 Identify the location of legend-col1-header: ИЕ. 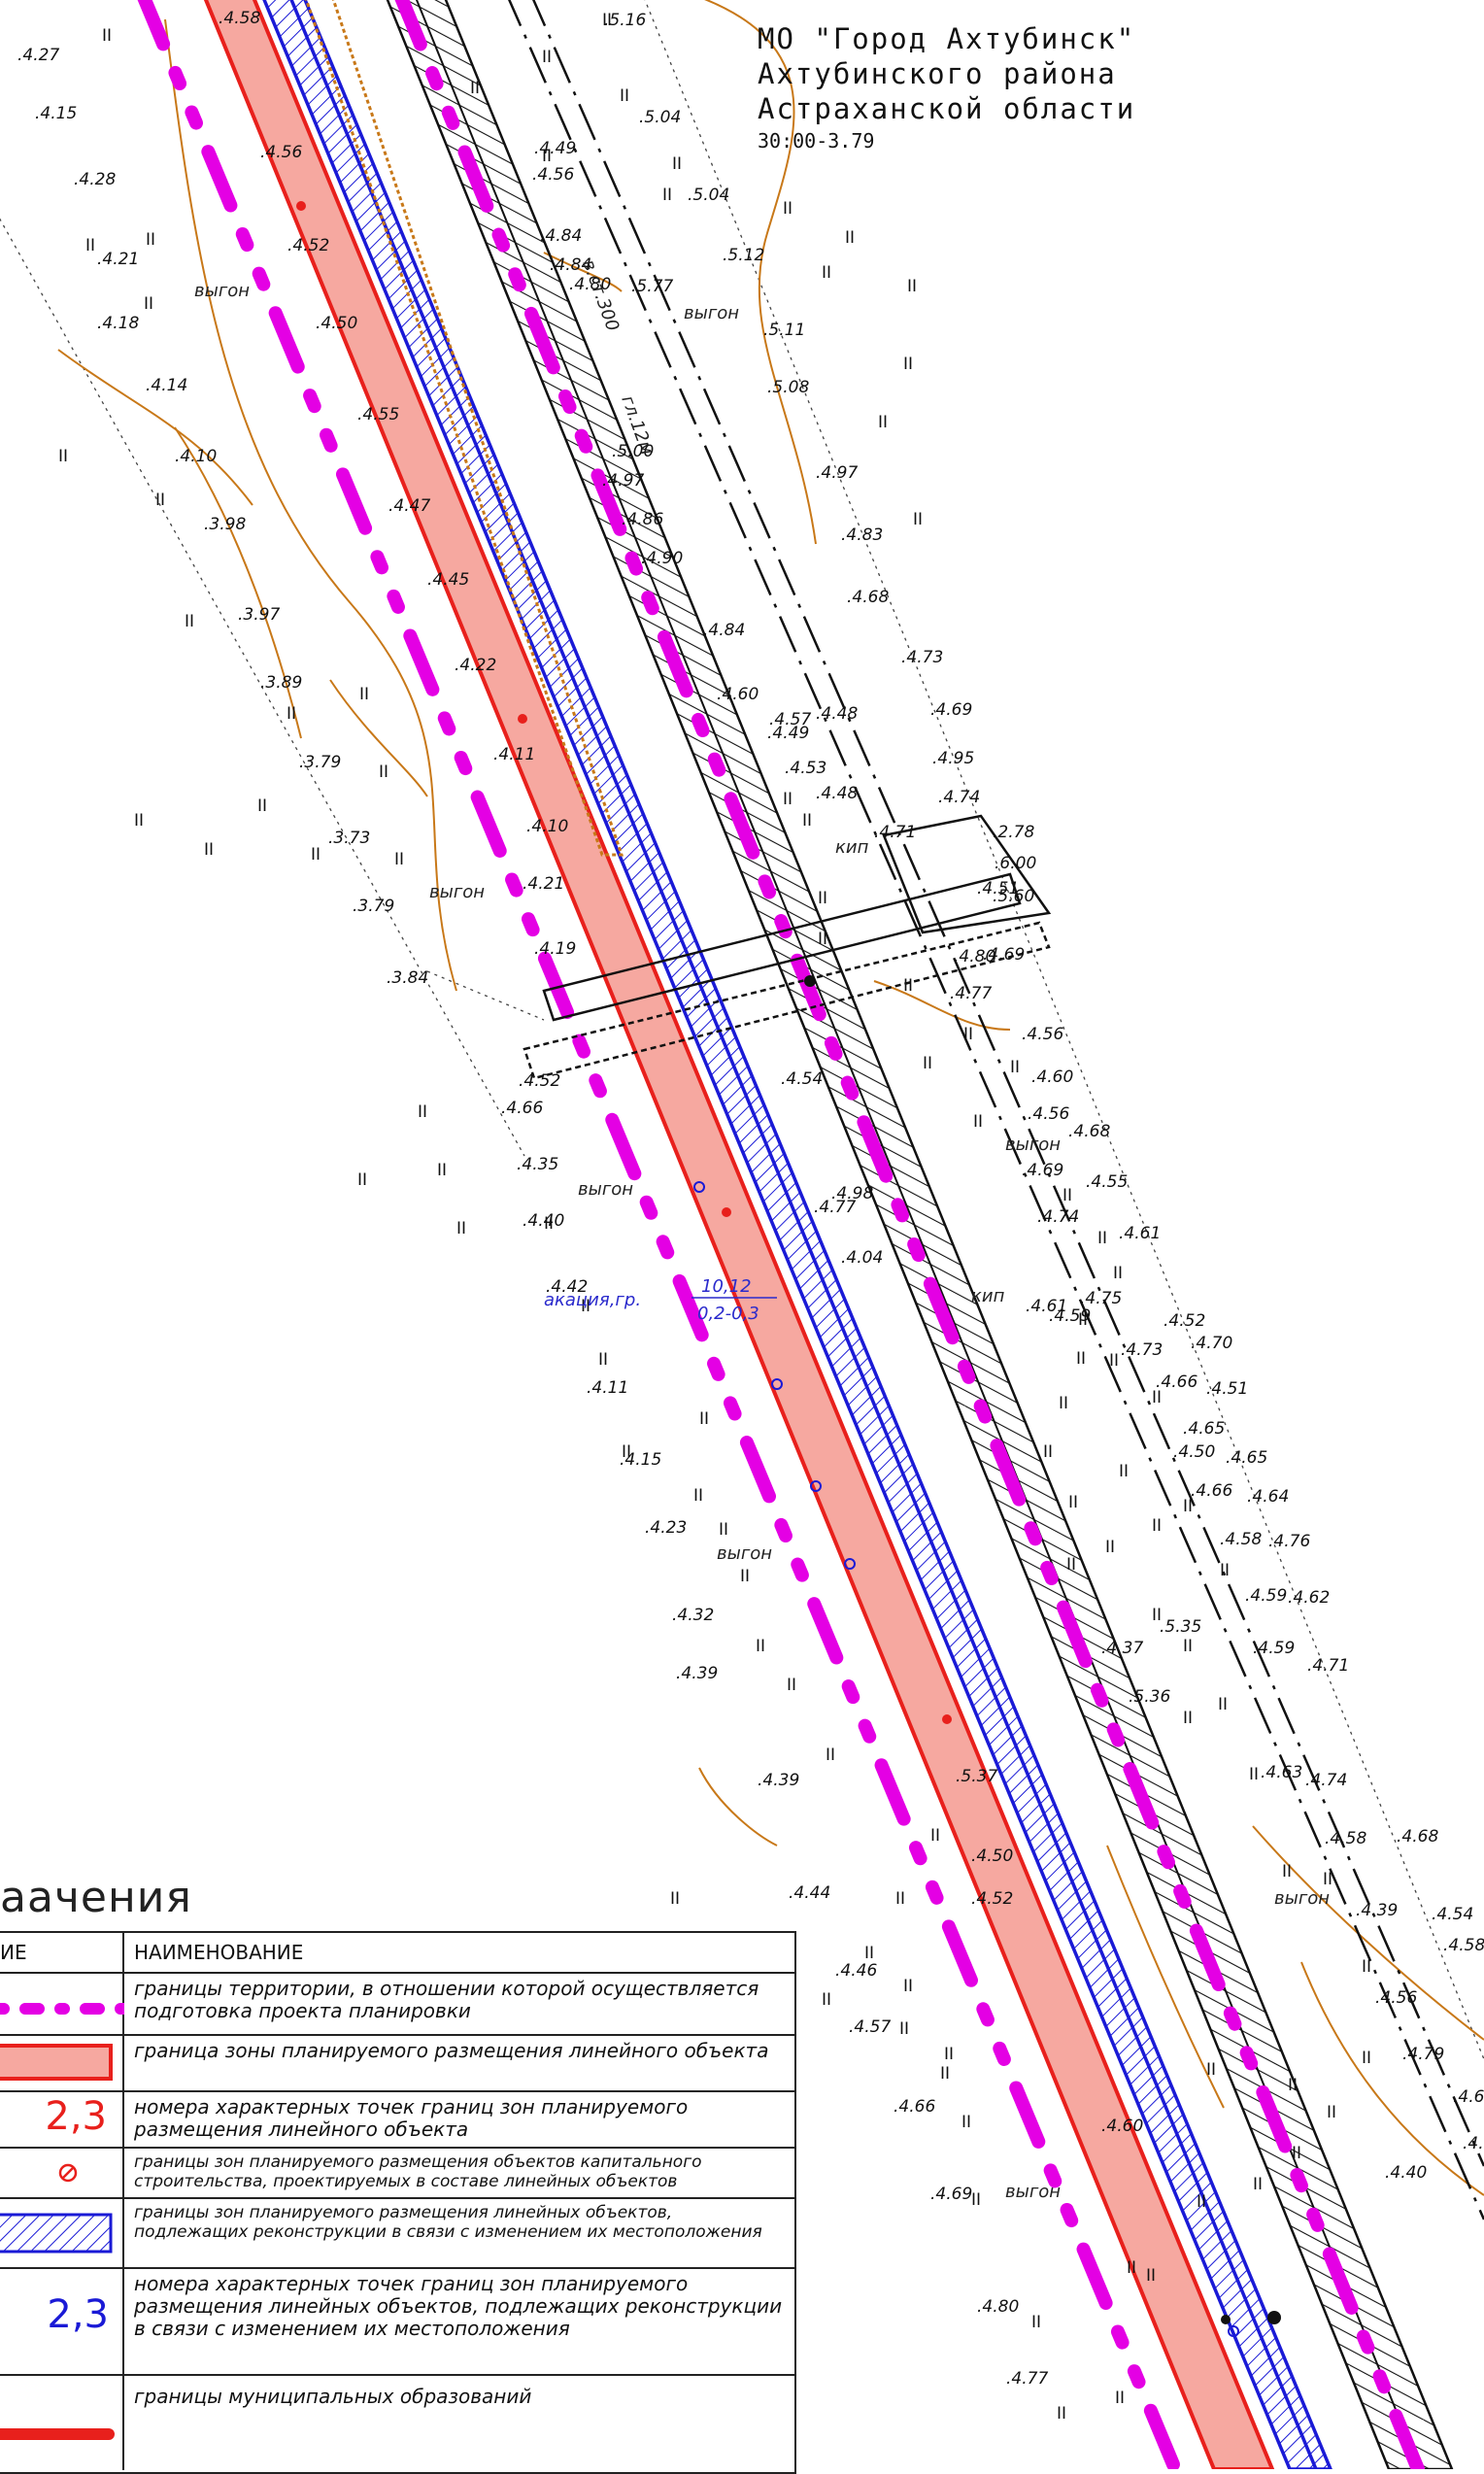
(62, 1952).